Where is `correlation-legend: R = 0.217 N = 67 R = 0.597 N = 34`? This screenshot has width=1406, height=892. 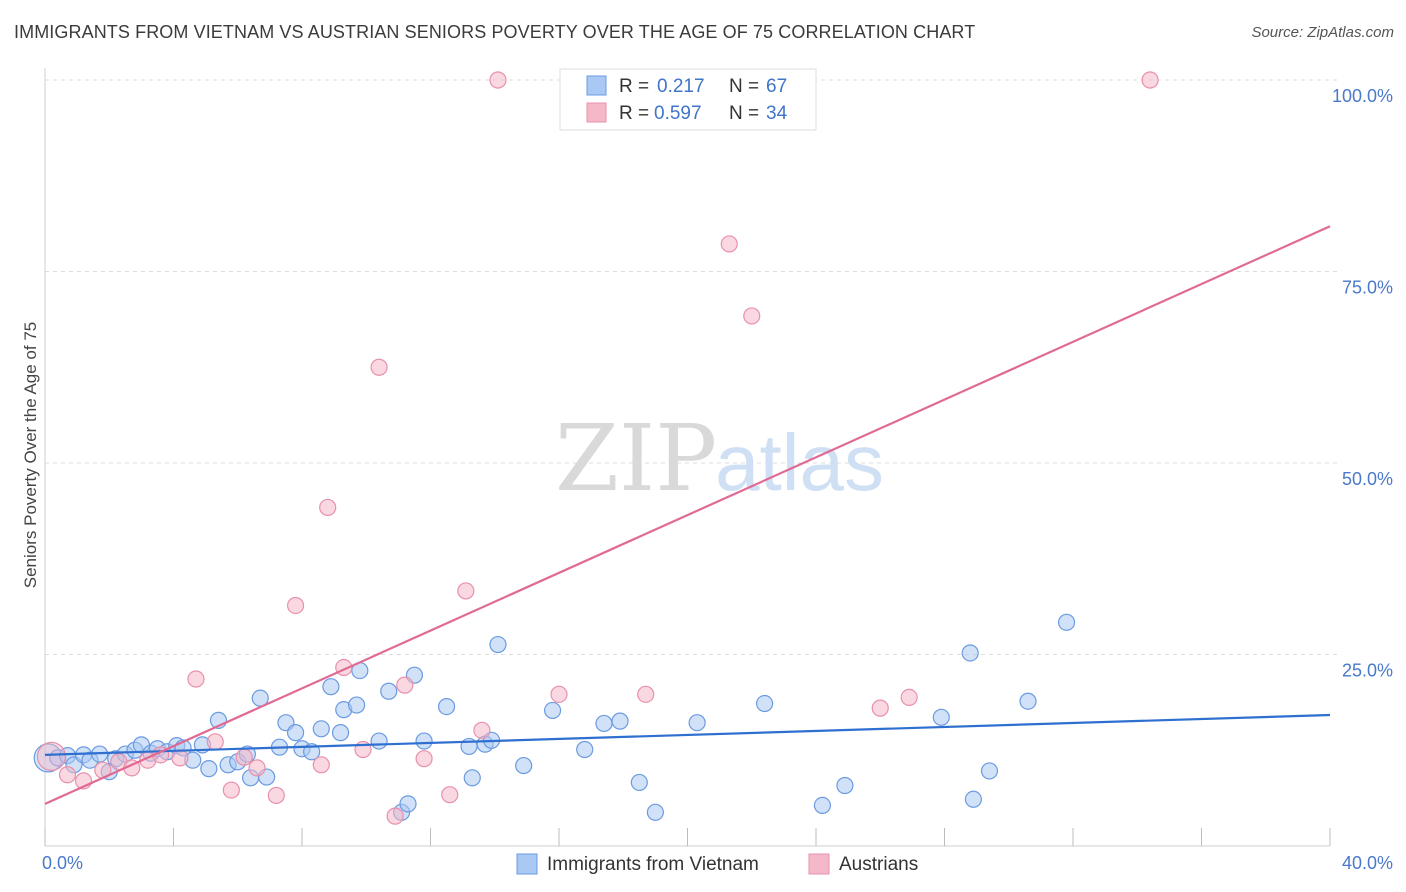 correlation-legend: R = 0.217 N = 67 R = 0.597 N = 34 is located at coordinates (688, 99).